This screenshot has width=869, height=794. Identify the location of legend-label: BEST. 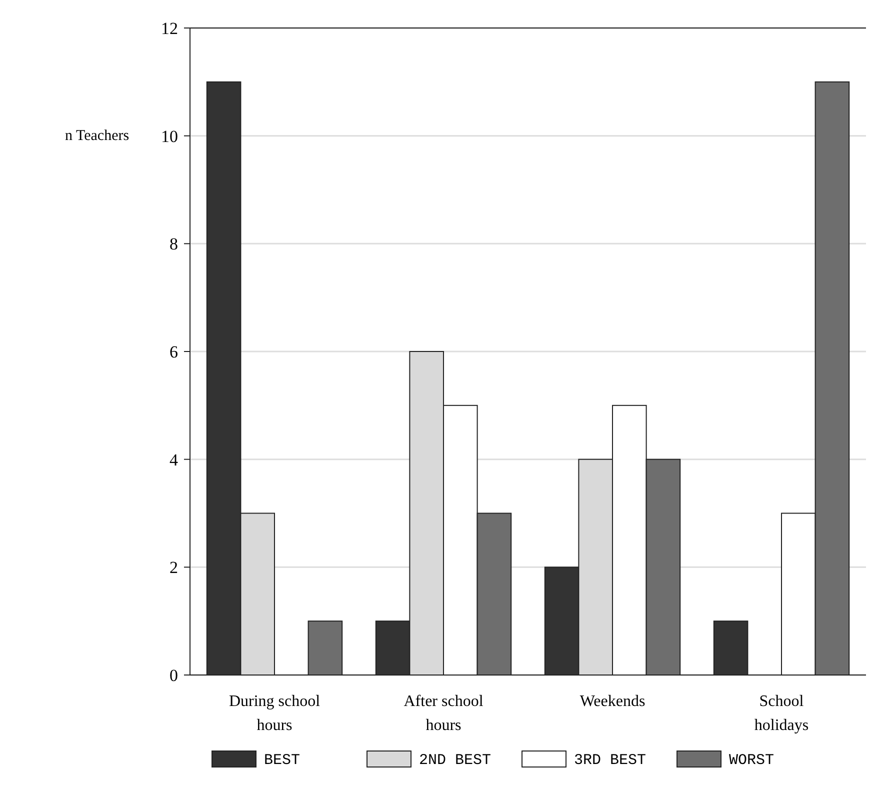
(282, 760).